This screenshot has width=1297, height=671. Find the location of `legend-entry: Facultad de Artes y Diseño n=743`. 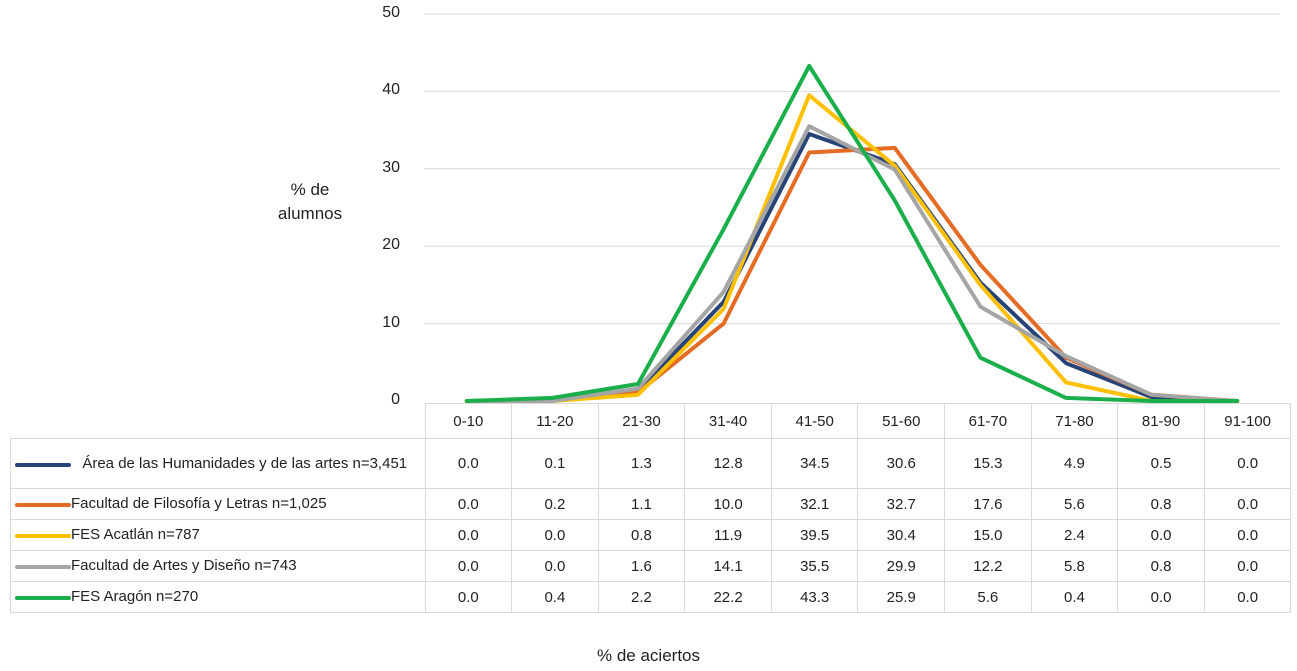

legend-entry: Facultad de Artes y Diseño n=743 is located at coordinates (218, 566).